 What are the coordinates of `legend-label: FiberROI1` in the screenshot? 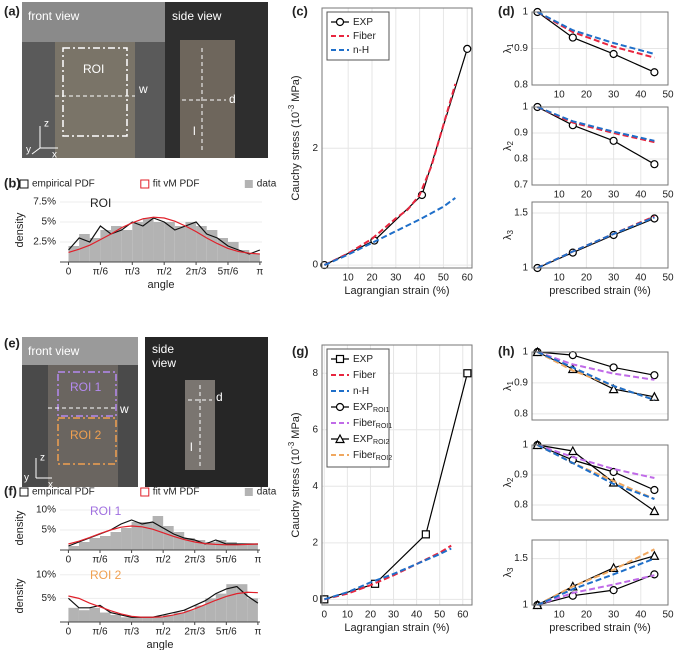 It's located at (372, 424).